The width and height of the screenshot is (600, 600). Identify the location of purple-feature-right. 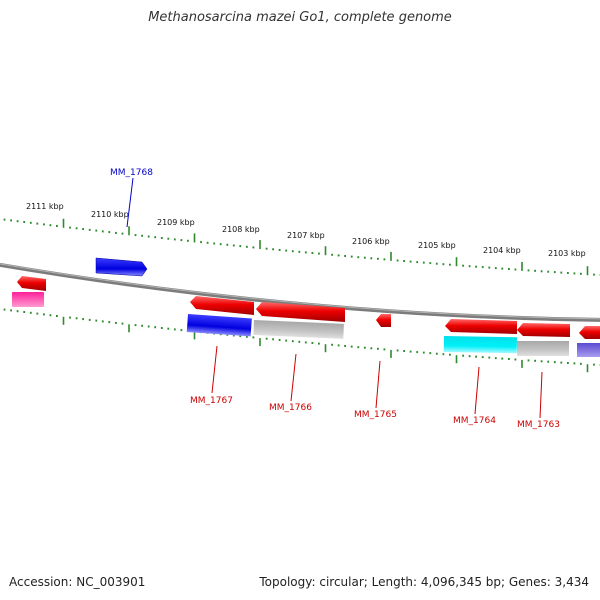
(588, 350).